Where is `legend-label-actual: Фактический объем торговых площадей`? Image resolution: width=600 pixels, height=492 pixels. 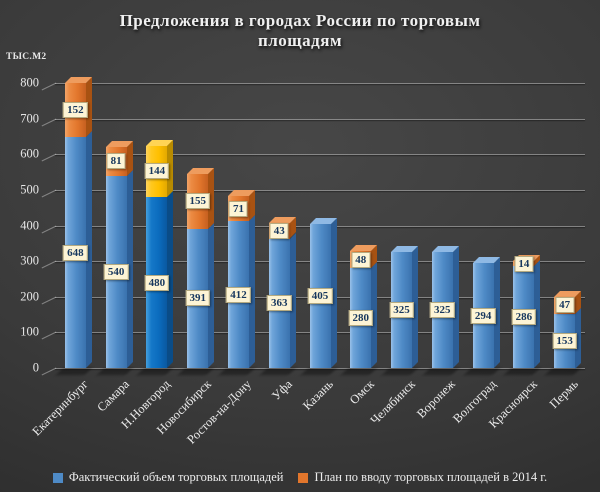 legend-label-actual: Фактический объем торговых площадей is located at coordinates (176, 477).